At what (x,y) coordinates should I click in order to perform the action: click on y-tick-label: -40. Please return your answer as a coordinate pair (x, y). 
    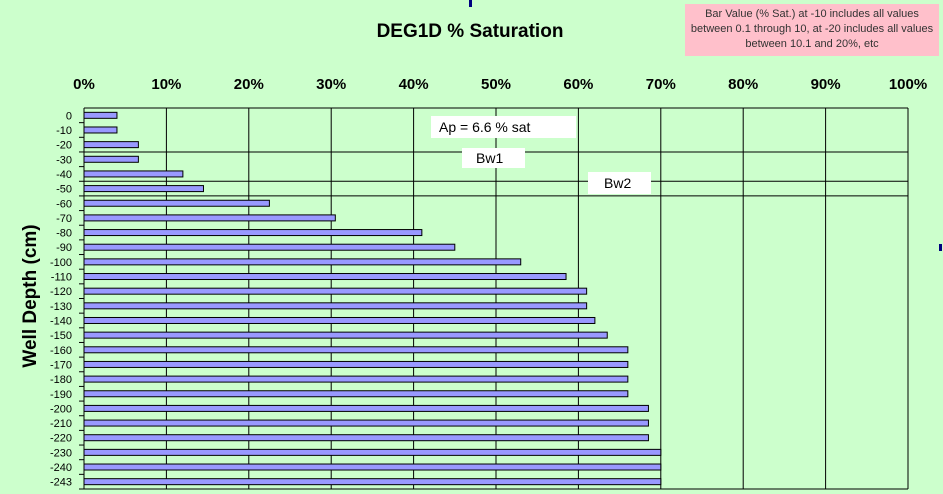
    Looking at the image, I should click on (64, 175).